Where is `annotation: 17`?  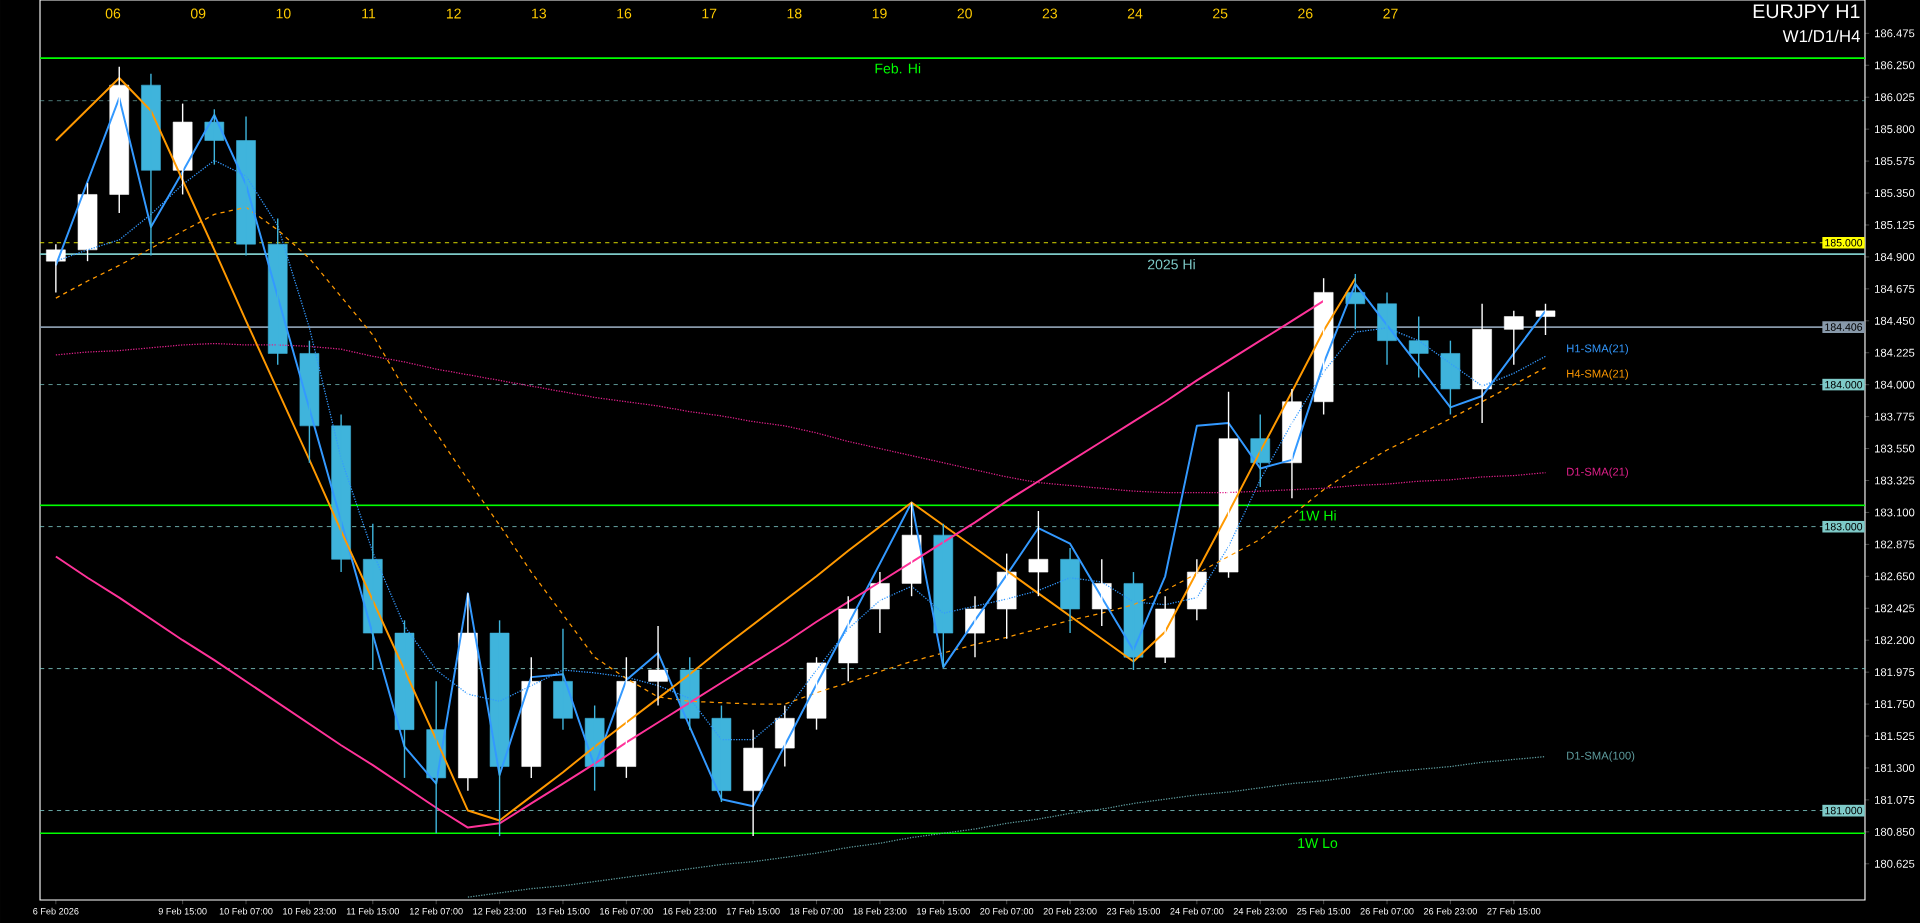
annotation: 17 is located at coordinates (709, 13).